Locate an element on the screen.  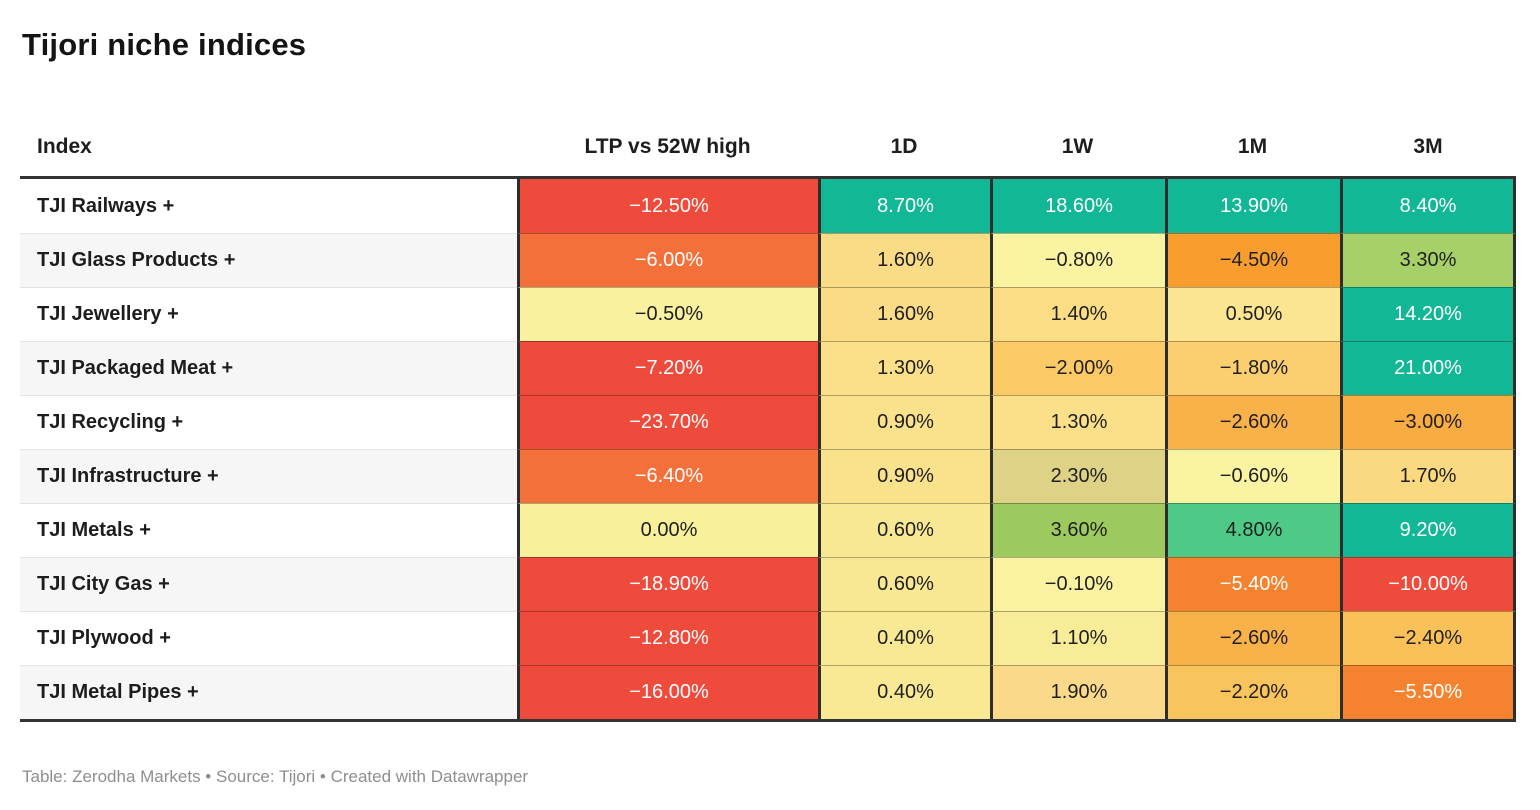
cell-ltp-vs-52w-high: 0.00% is located at coordinates (667, 530).